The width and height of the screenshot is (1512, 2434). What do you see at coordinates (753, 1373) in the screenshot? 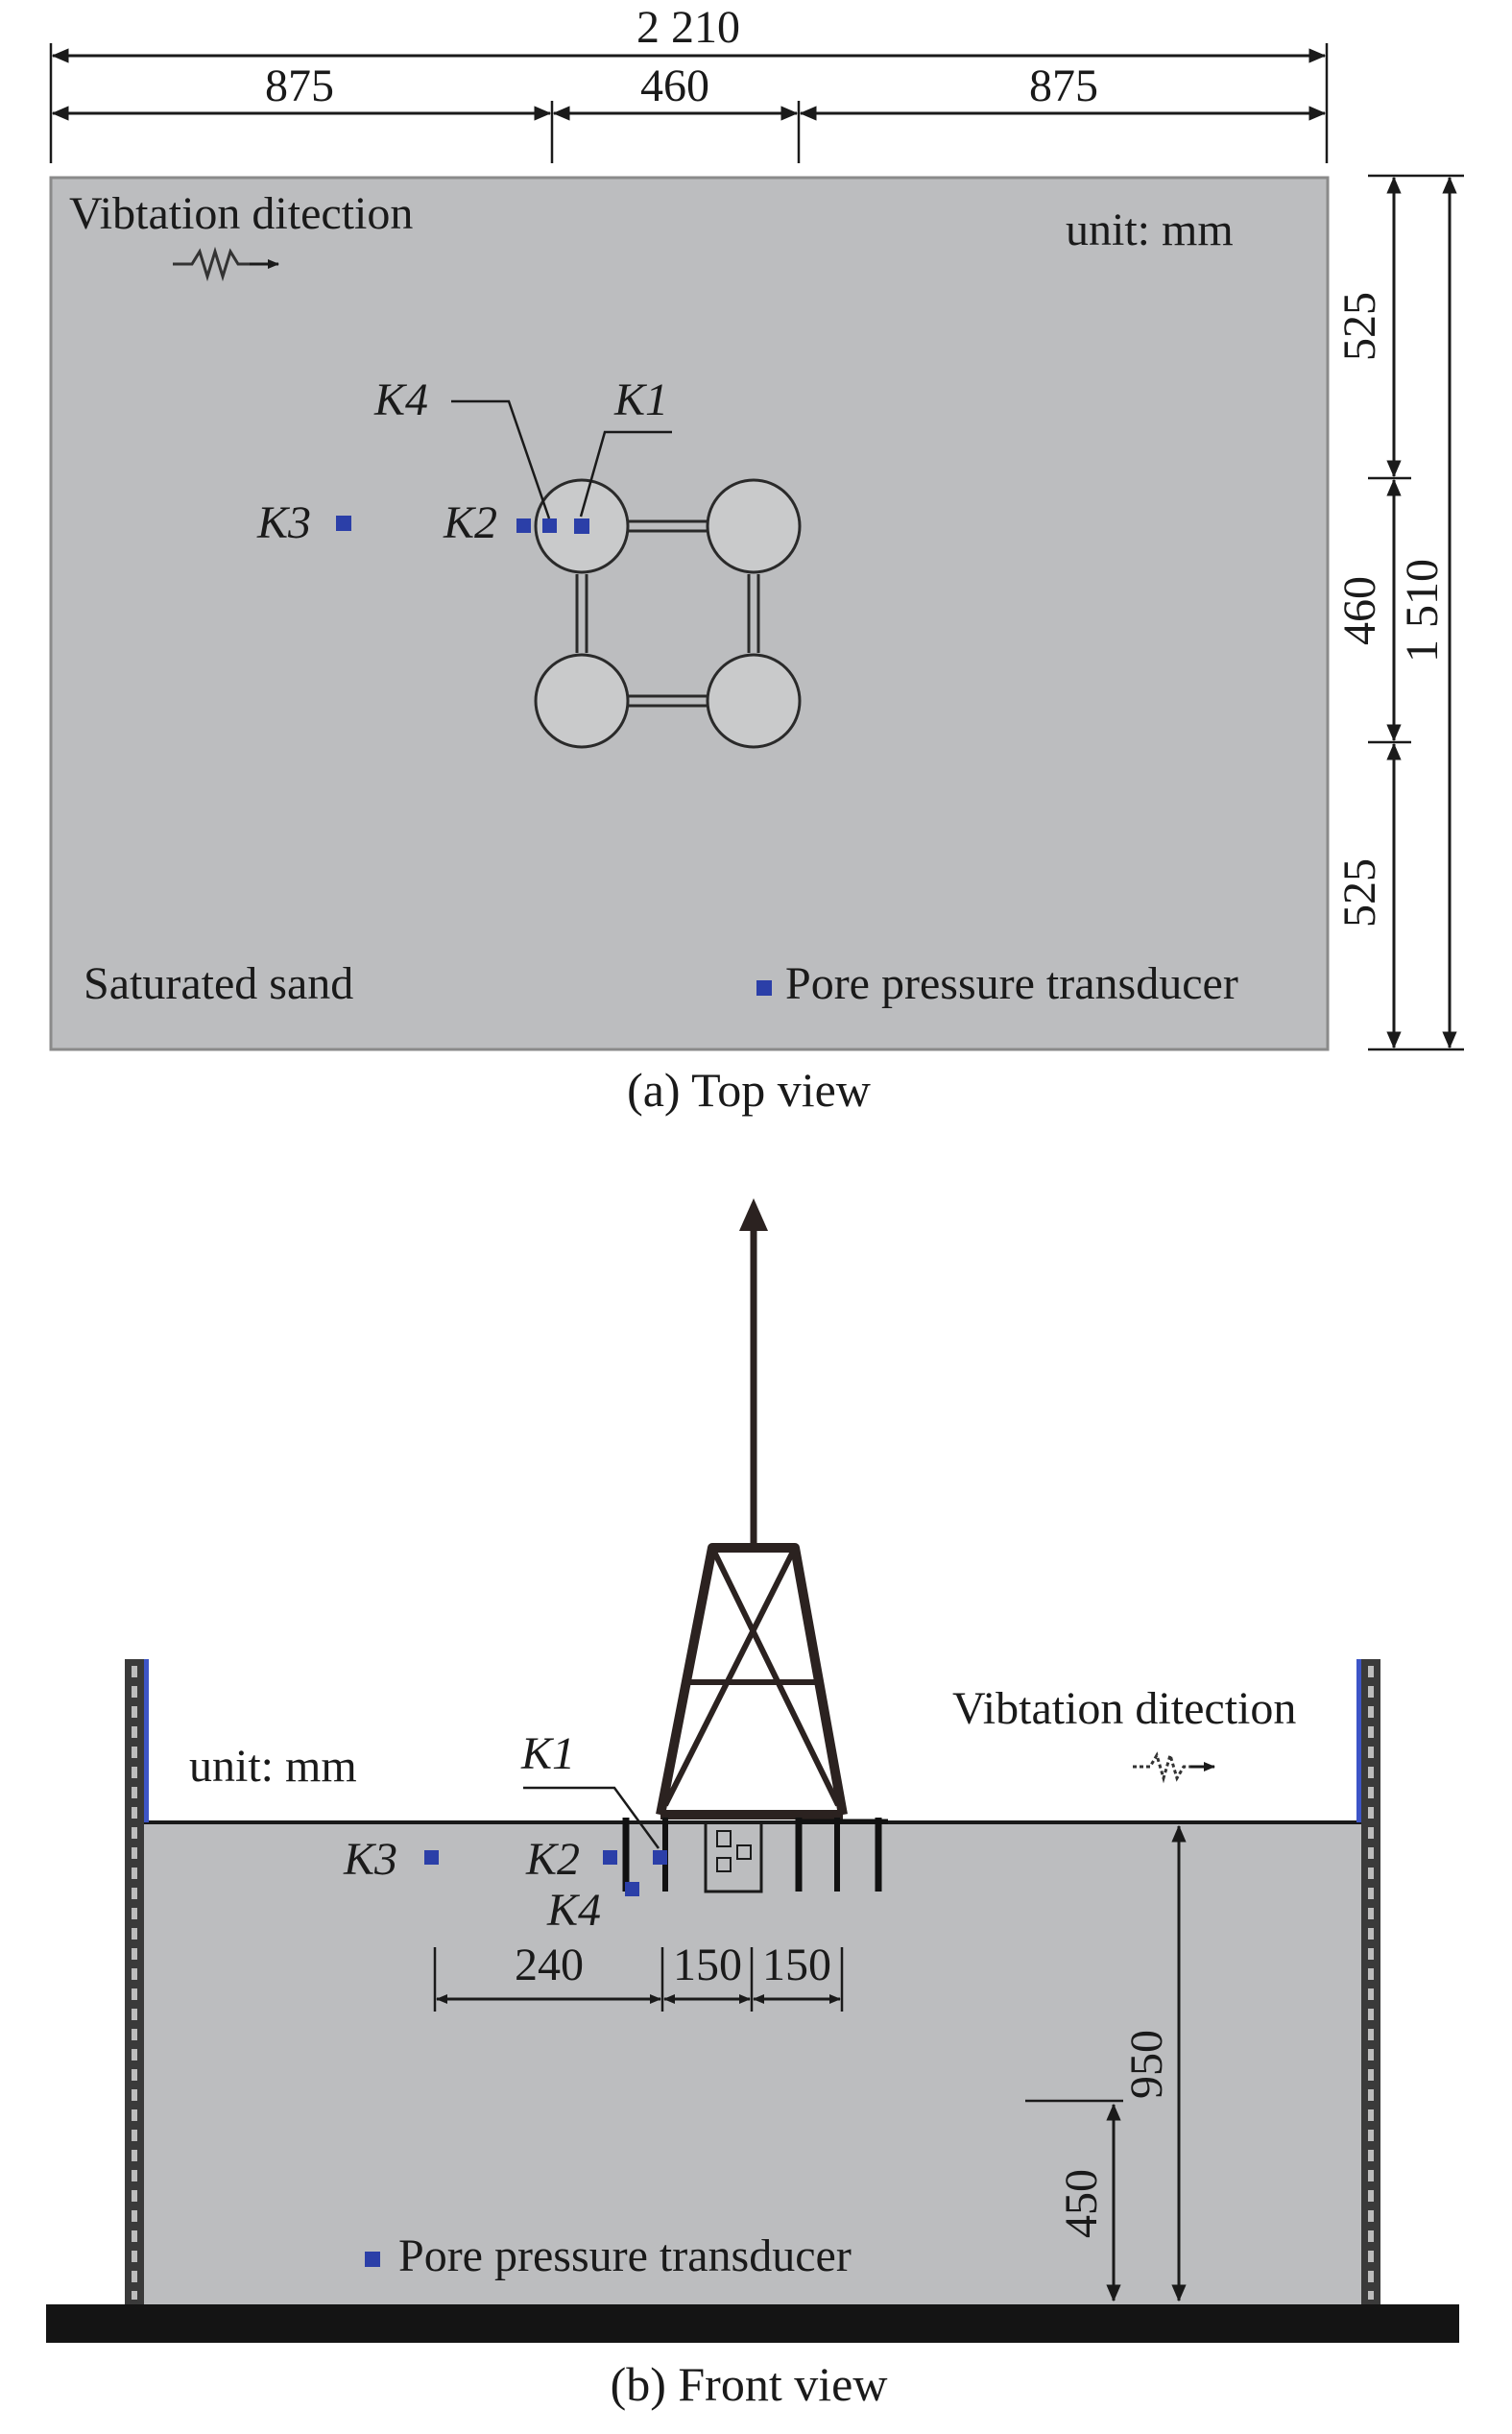
I see `tower-mast` at bounding box center [753, 1373].